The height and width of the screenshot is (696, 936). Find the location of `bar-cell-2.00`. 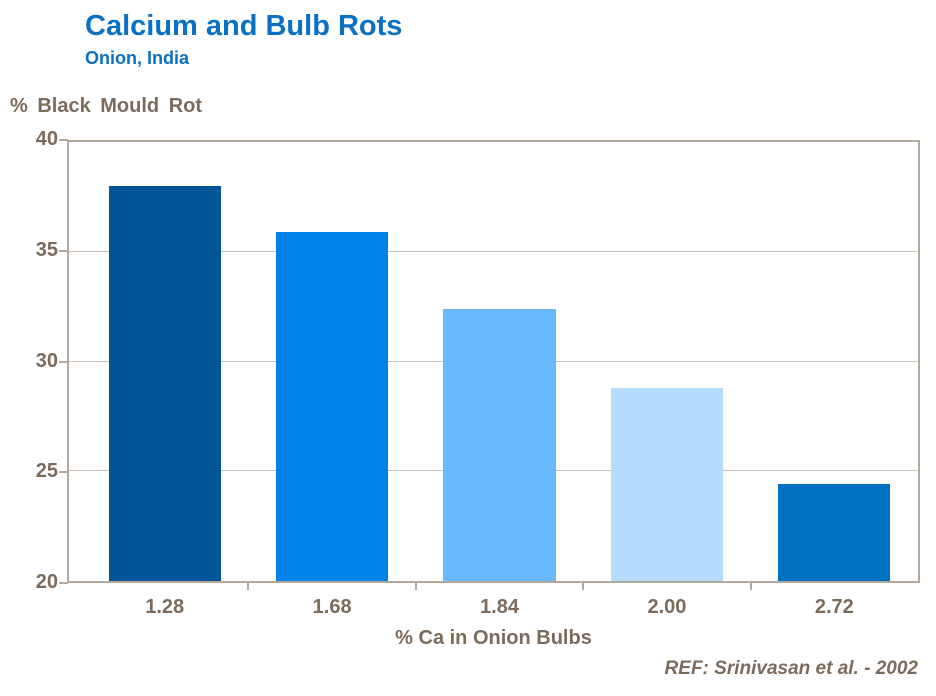

bar-cell-2.00 is located at coordinates (666, 361).